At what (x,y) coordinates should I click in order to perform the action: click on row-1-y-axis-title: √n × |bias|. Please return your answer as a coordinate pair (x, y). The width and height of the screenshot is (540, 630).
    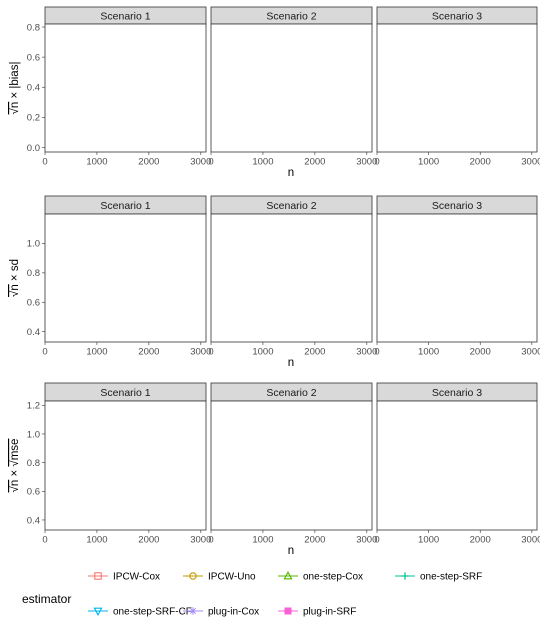
    Looking at the image, I should click on (14, 88).